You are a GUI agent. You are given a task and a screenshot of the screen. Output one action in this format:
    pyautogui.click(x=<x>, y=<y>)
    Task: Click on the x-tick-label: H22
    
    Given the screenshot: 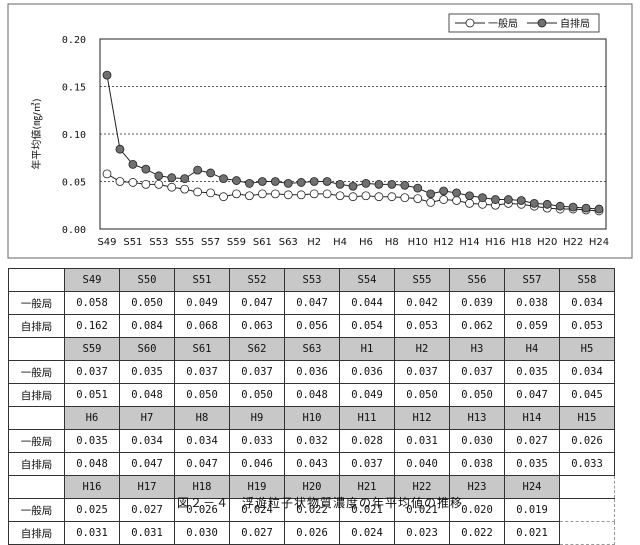 What is the action you would take?
    pyautogui.click(x=573, y=242)
    